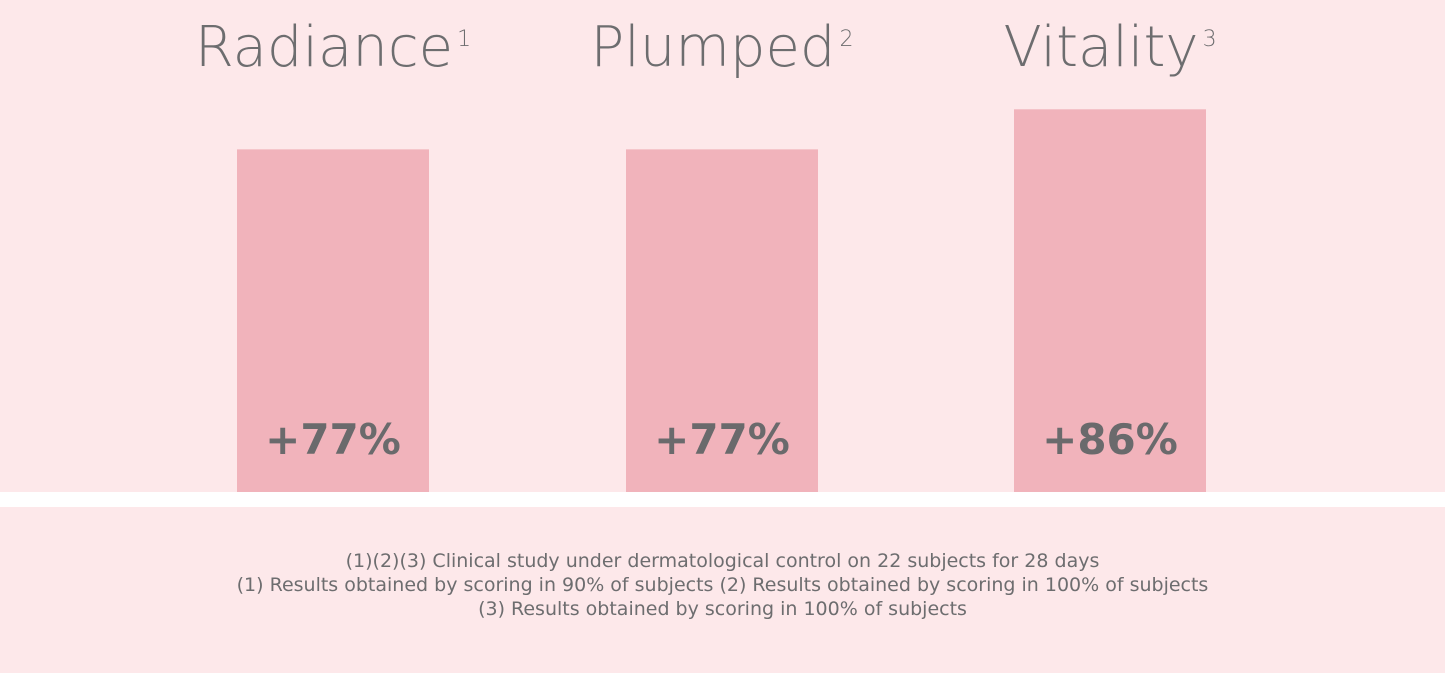 The image size is (1445, 673). What do you see at coordinates (722, 320) in the screenshot?
I see `bar-plumped` at bounding box center [722, 320].